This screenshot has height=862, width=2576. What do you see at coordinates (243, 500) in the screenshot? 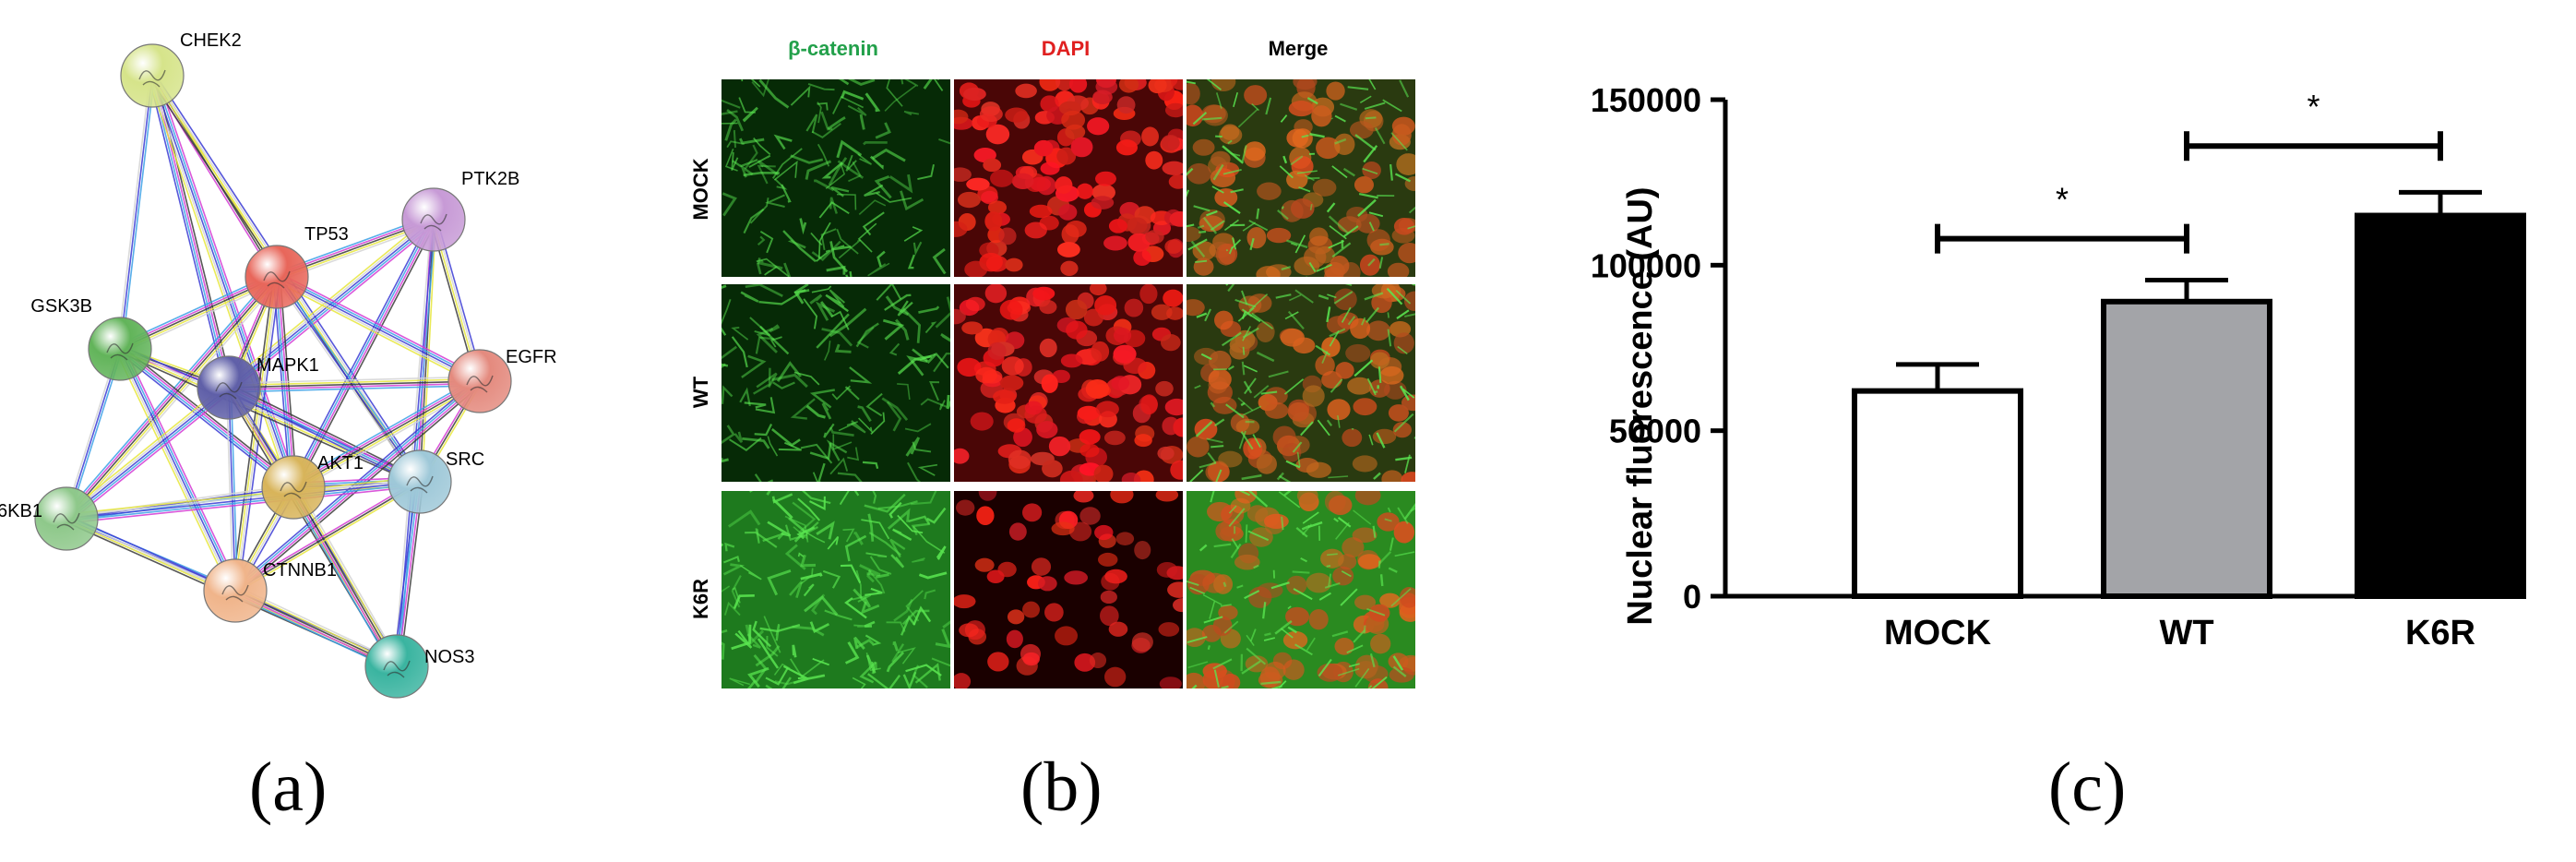
I see `edge-src-rps6kb1` at bounding box center [243, 500].